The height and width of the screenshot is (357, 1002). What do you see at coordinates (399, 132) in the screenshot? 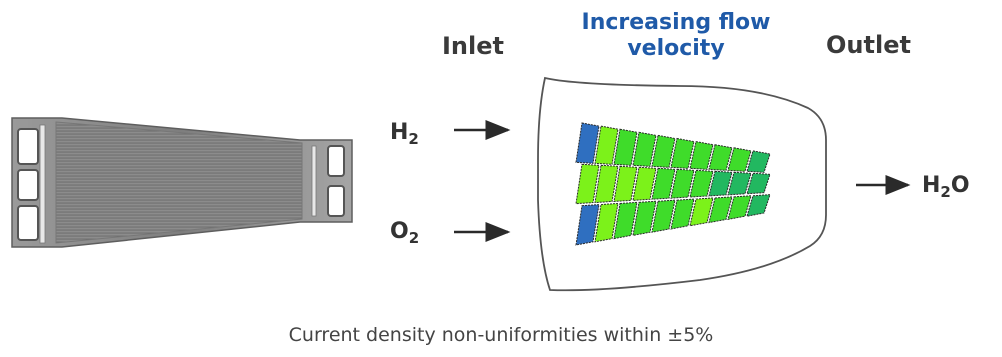
I see `h2-base: H` at bounding box center [399, 132].